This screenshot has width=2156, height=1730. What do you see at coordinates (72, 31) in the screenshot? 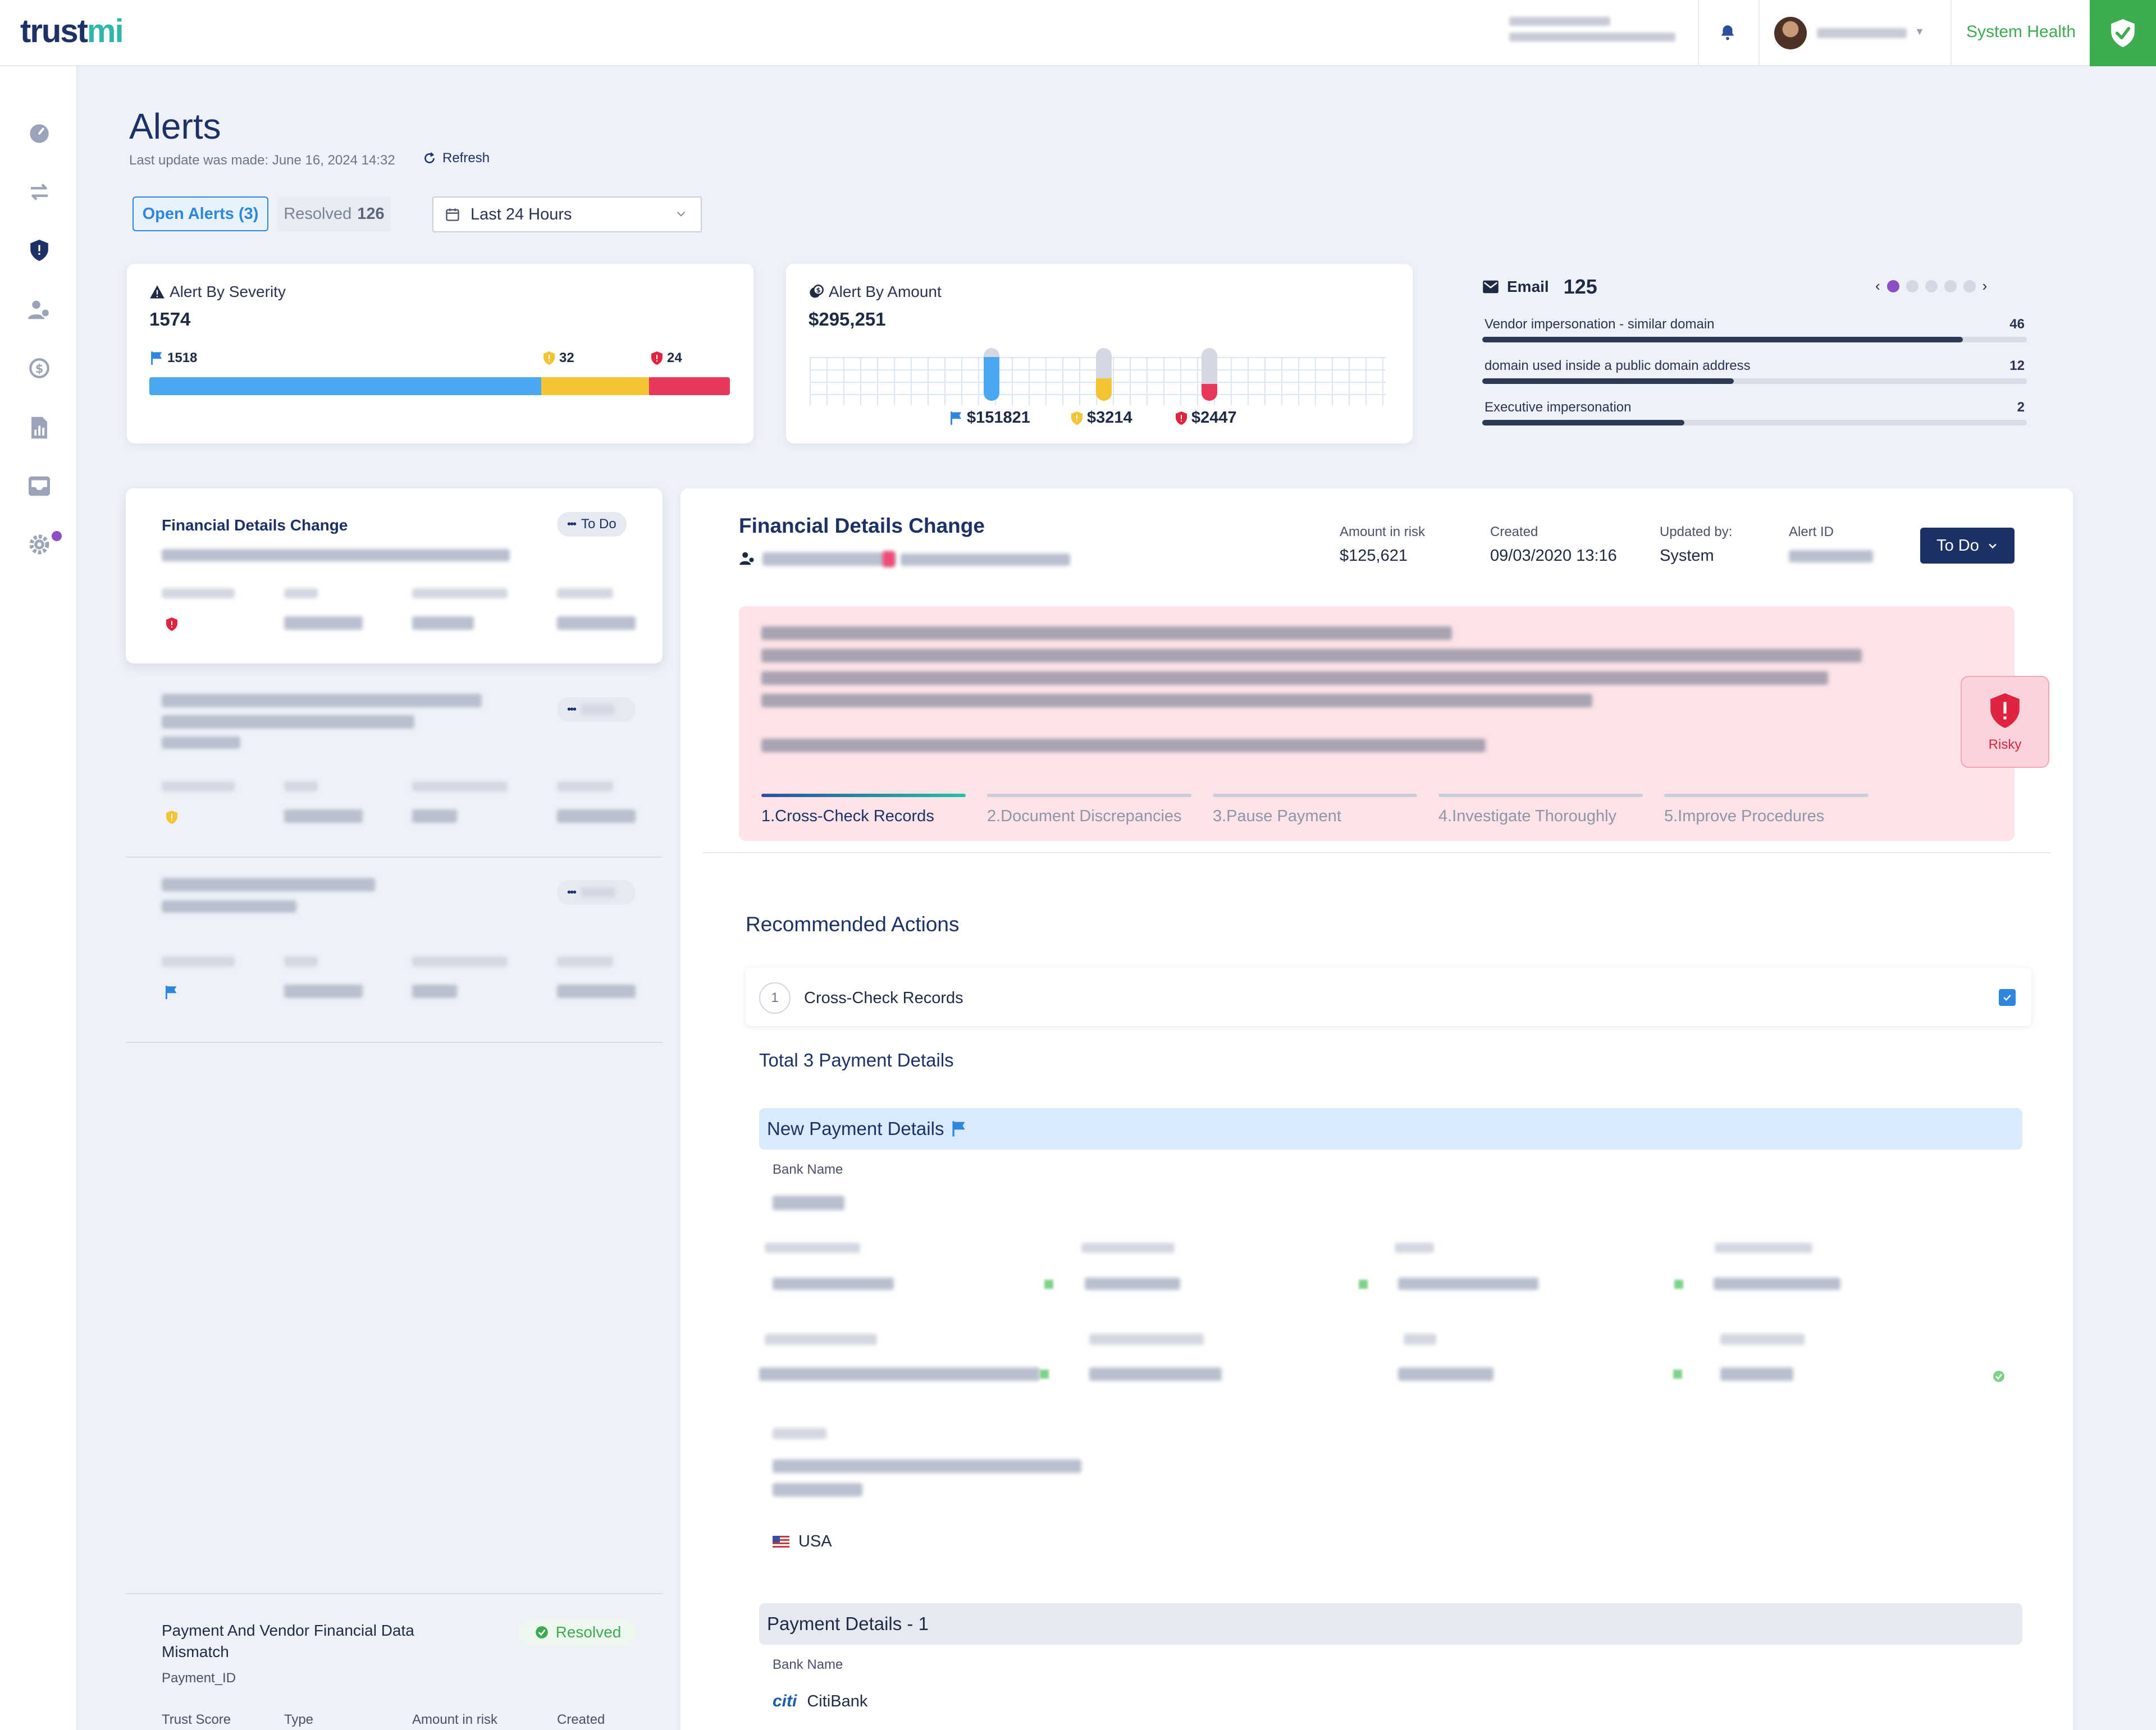
I see `trustmi-logo: trustmi` at bounding box center [72, 31].